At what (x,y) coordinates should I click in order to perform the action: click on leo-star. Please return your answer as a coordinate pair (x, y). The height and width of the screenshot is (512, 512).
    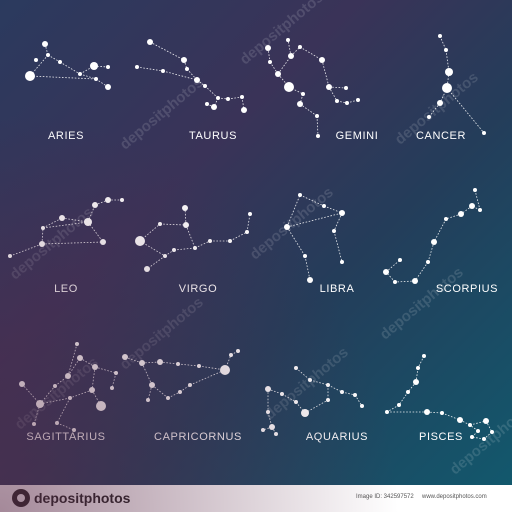
    Looking at the image, I should click on (122, 200).